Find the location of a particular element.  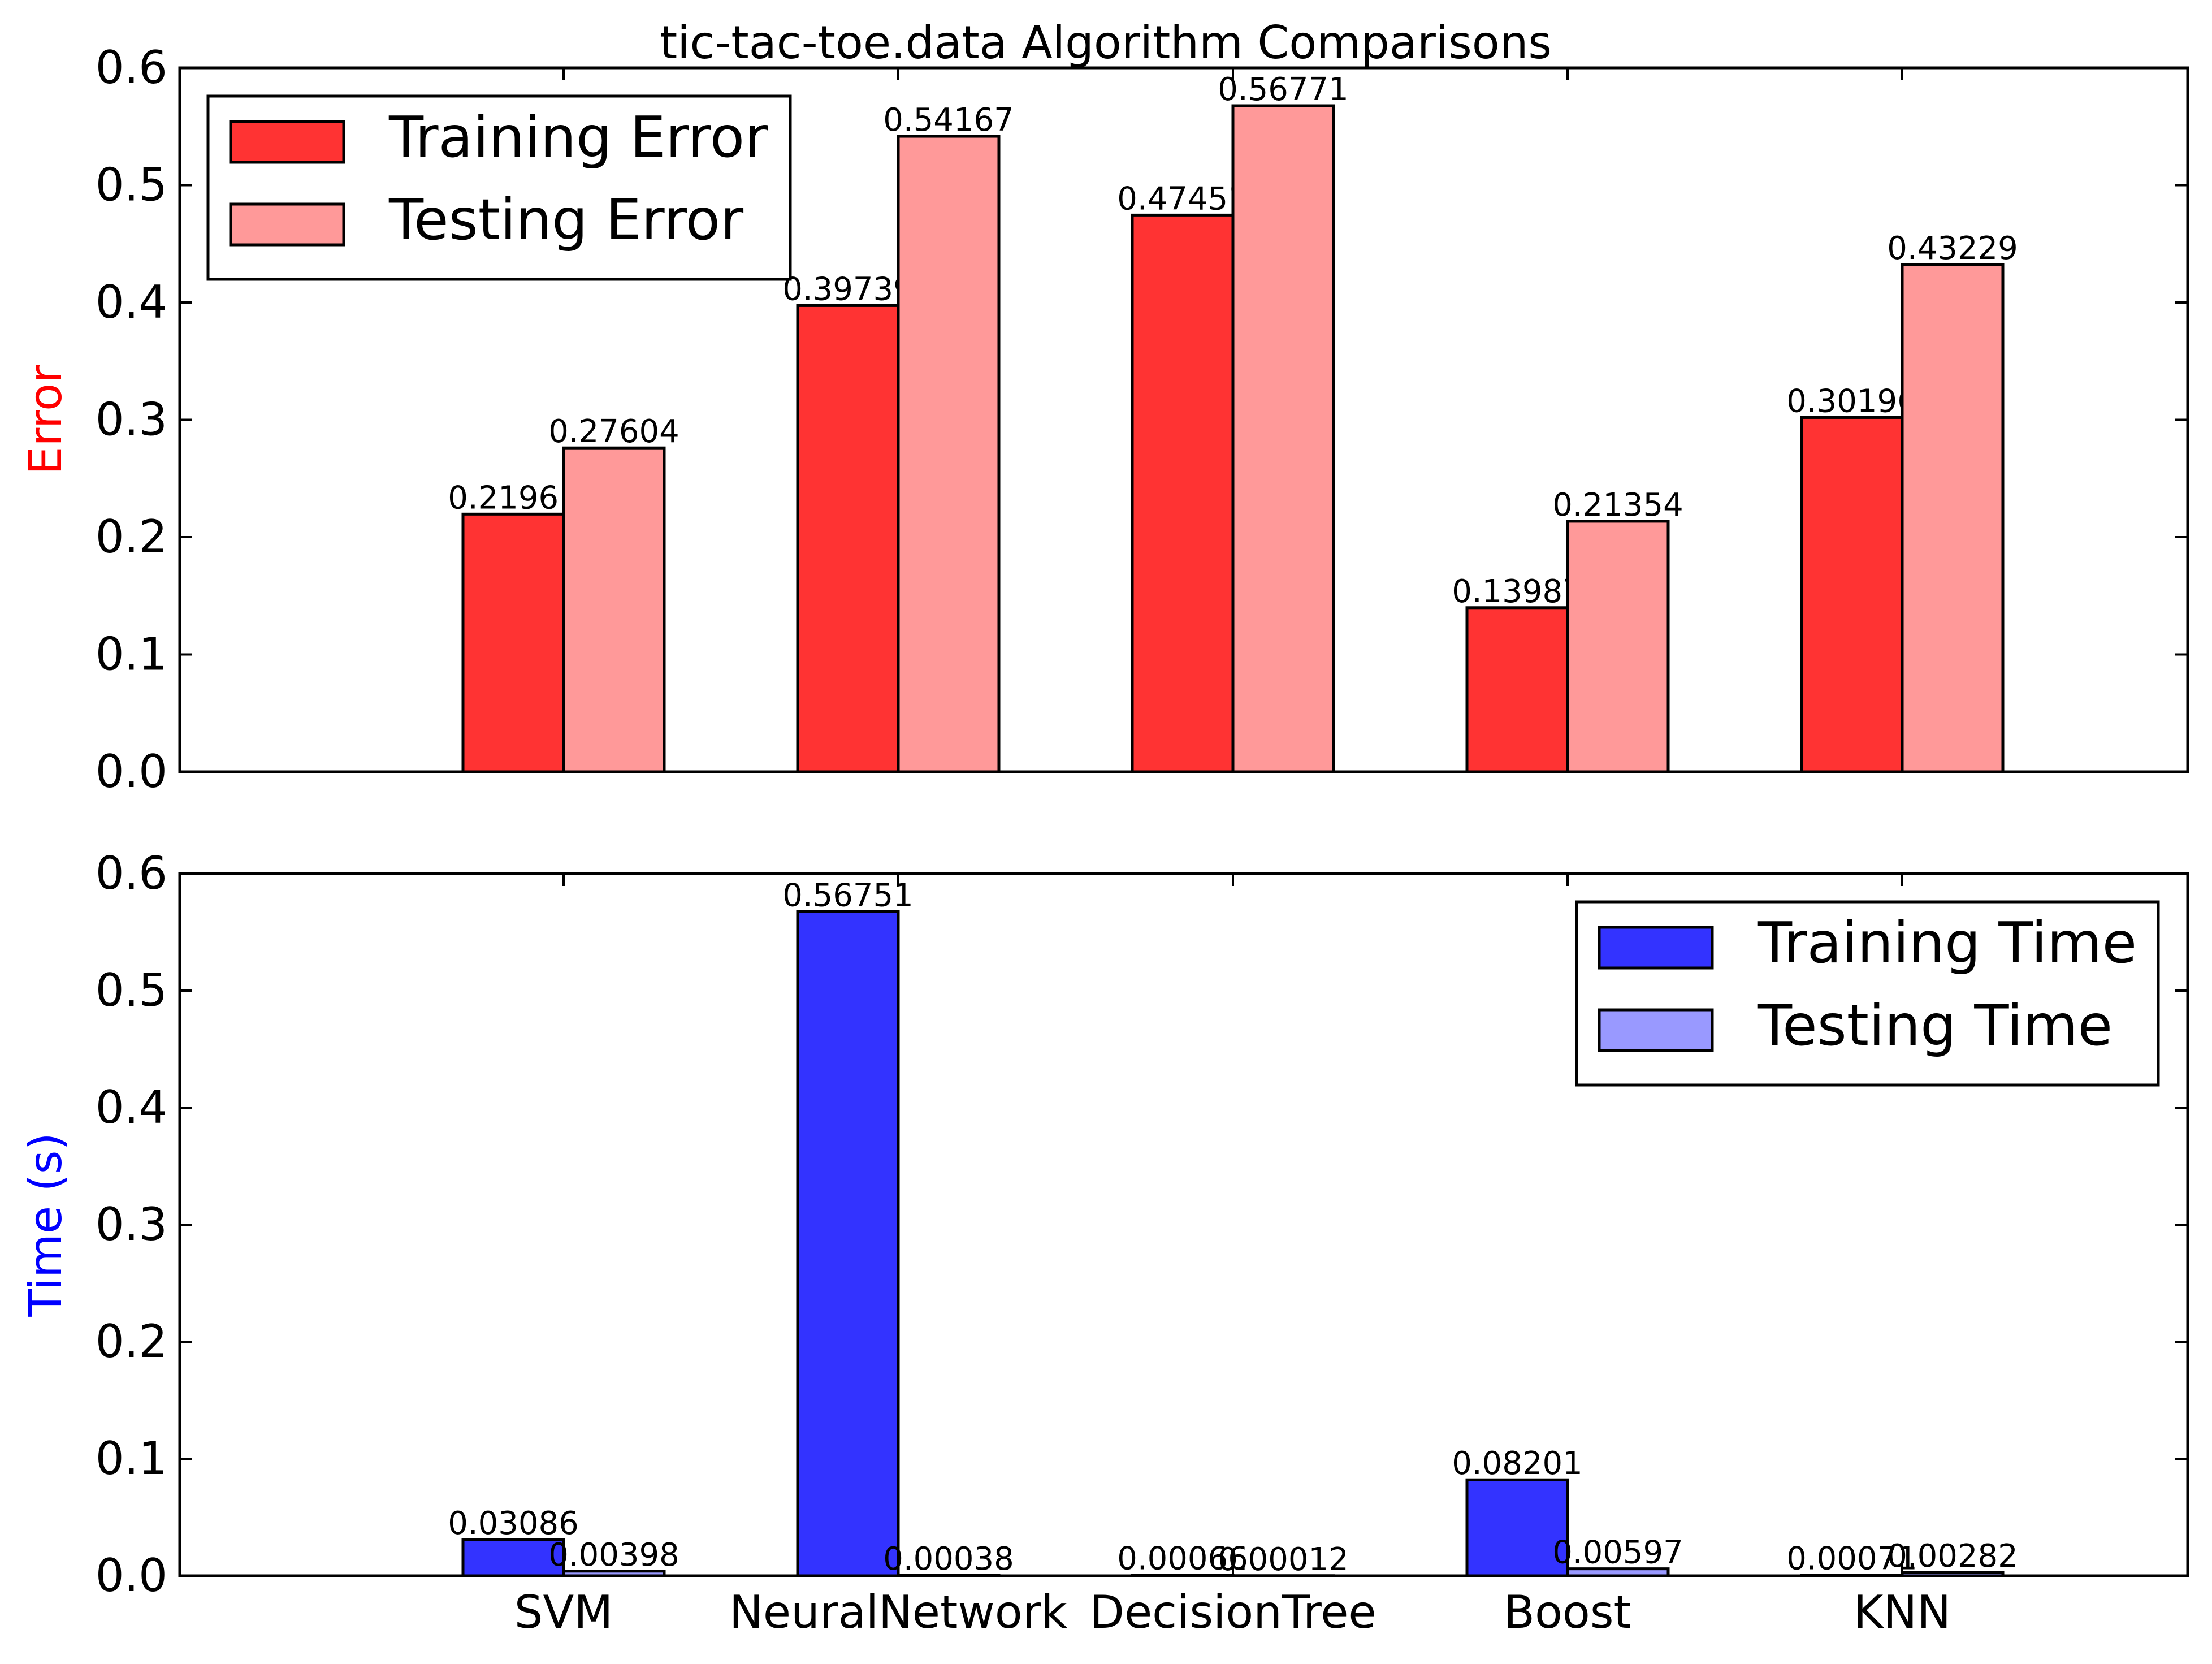

bar-value-label: 0.39739 is located at coordinates (848, 289).